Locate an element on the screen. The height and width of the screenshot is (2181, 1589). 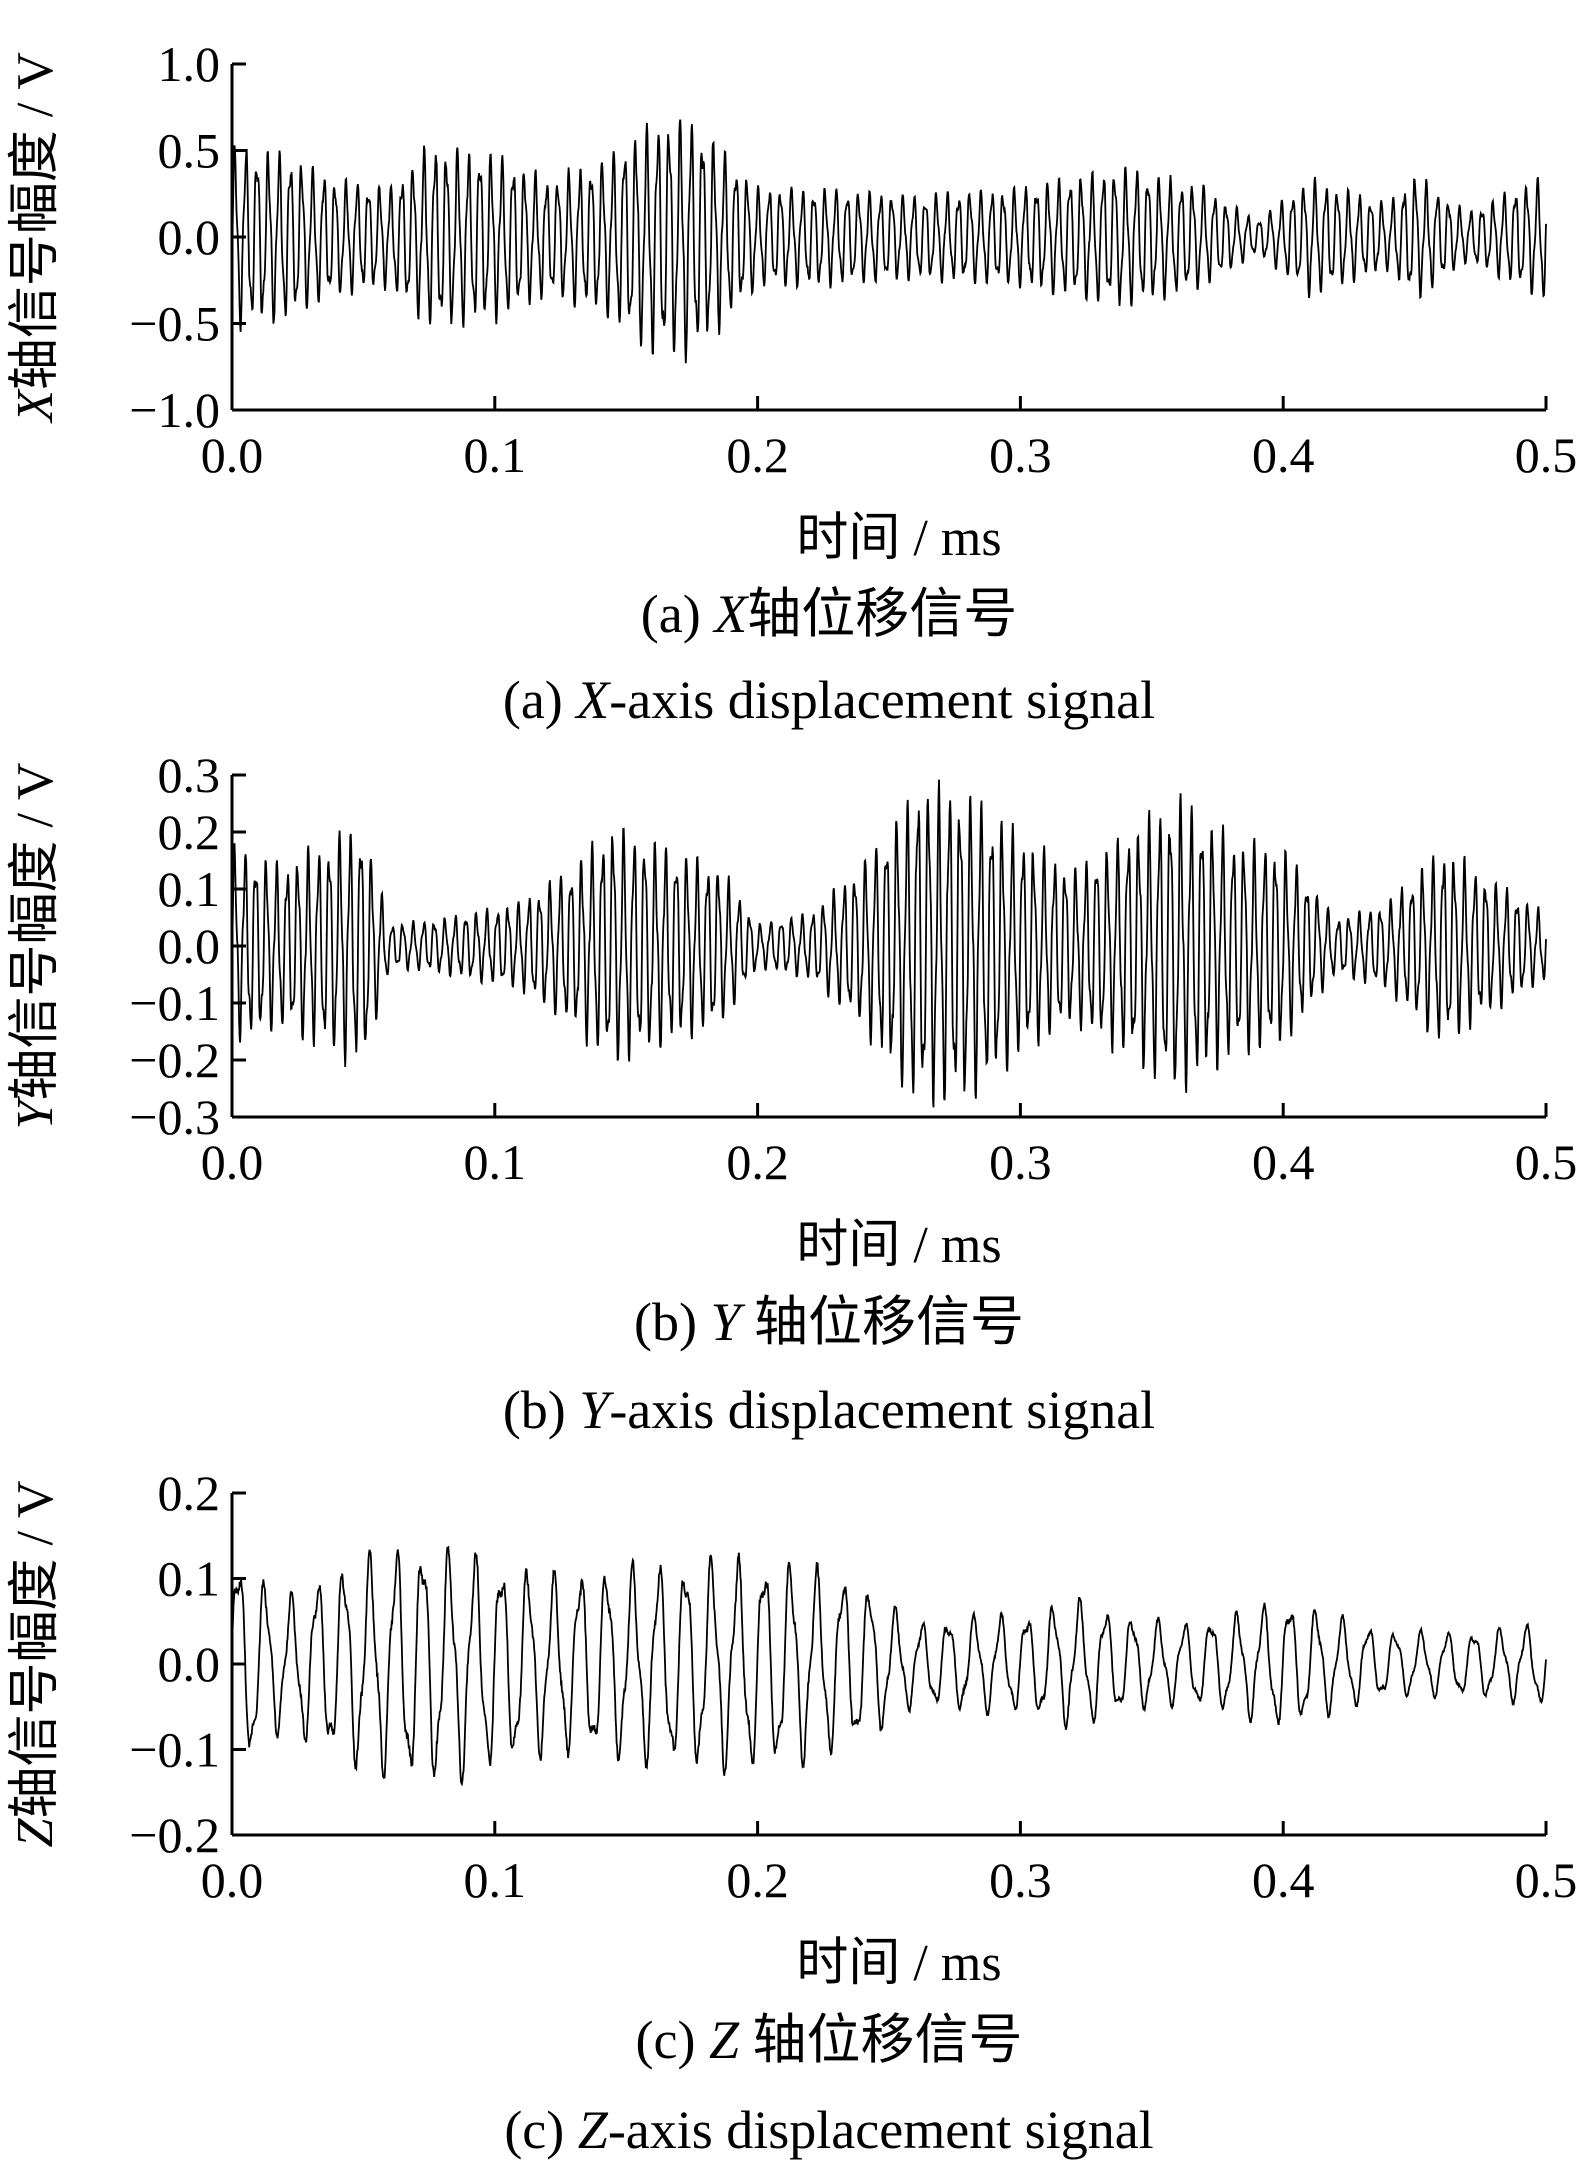
caption-en: (a) X-axis displacement signal is located at coordinates (829, 700).